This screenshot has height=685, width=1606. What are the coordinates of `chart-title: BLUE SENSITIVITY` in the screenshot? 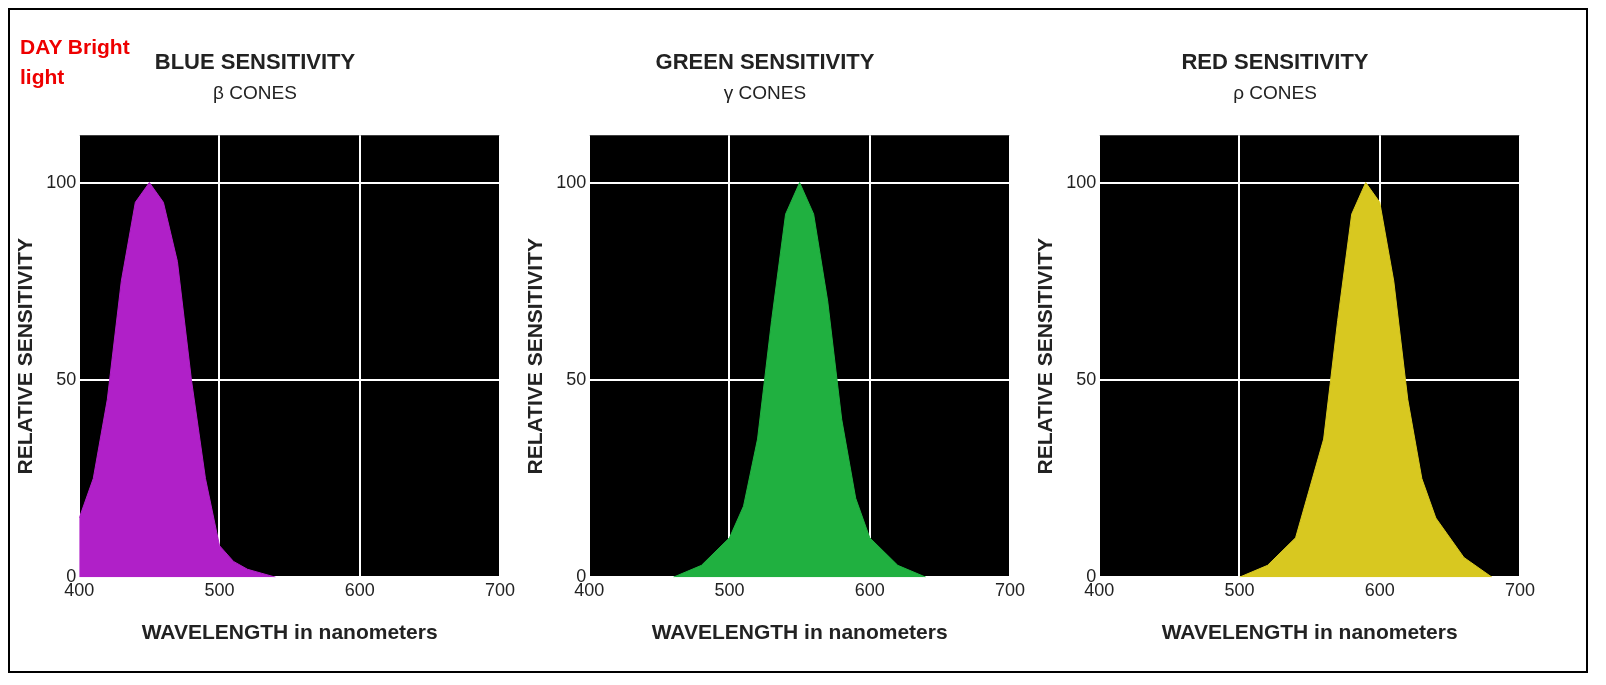 It's located at (255, 62).